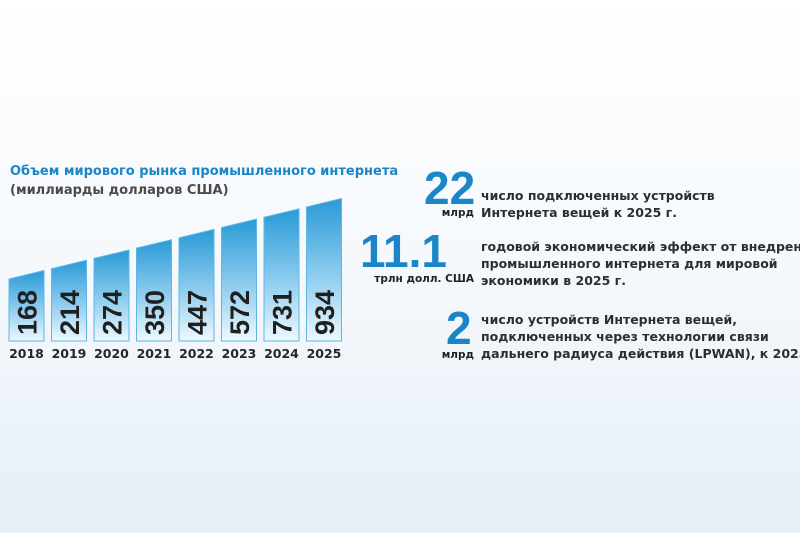 This screenshot has height=533, width=800. Describe the element at coordinates (324, 353) in the screenshot. I see `year-label: 2025` at that location.